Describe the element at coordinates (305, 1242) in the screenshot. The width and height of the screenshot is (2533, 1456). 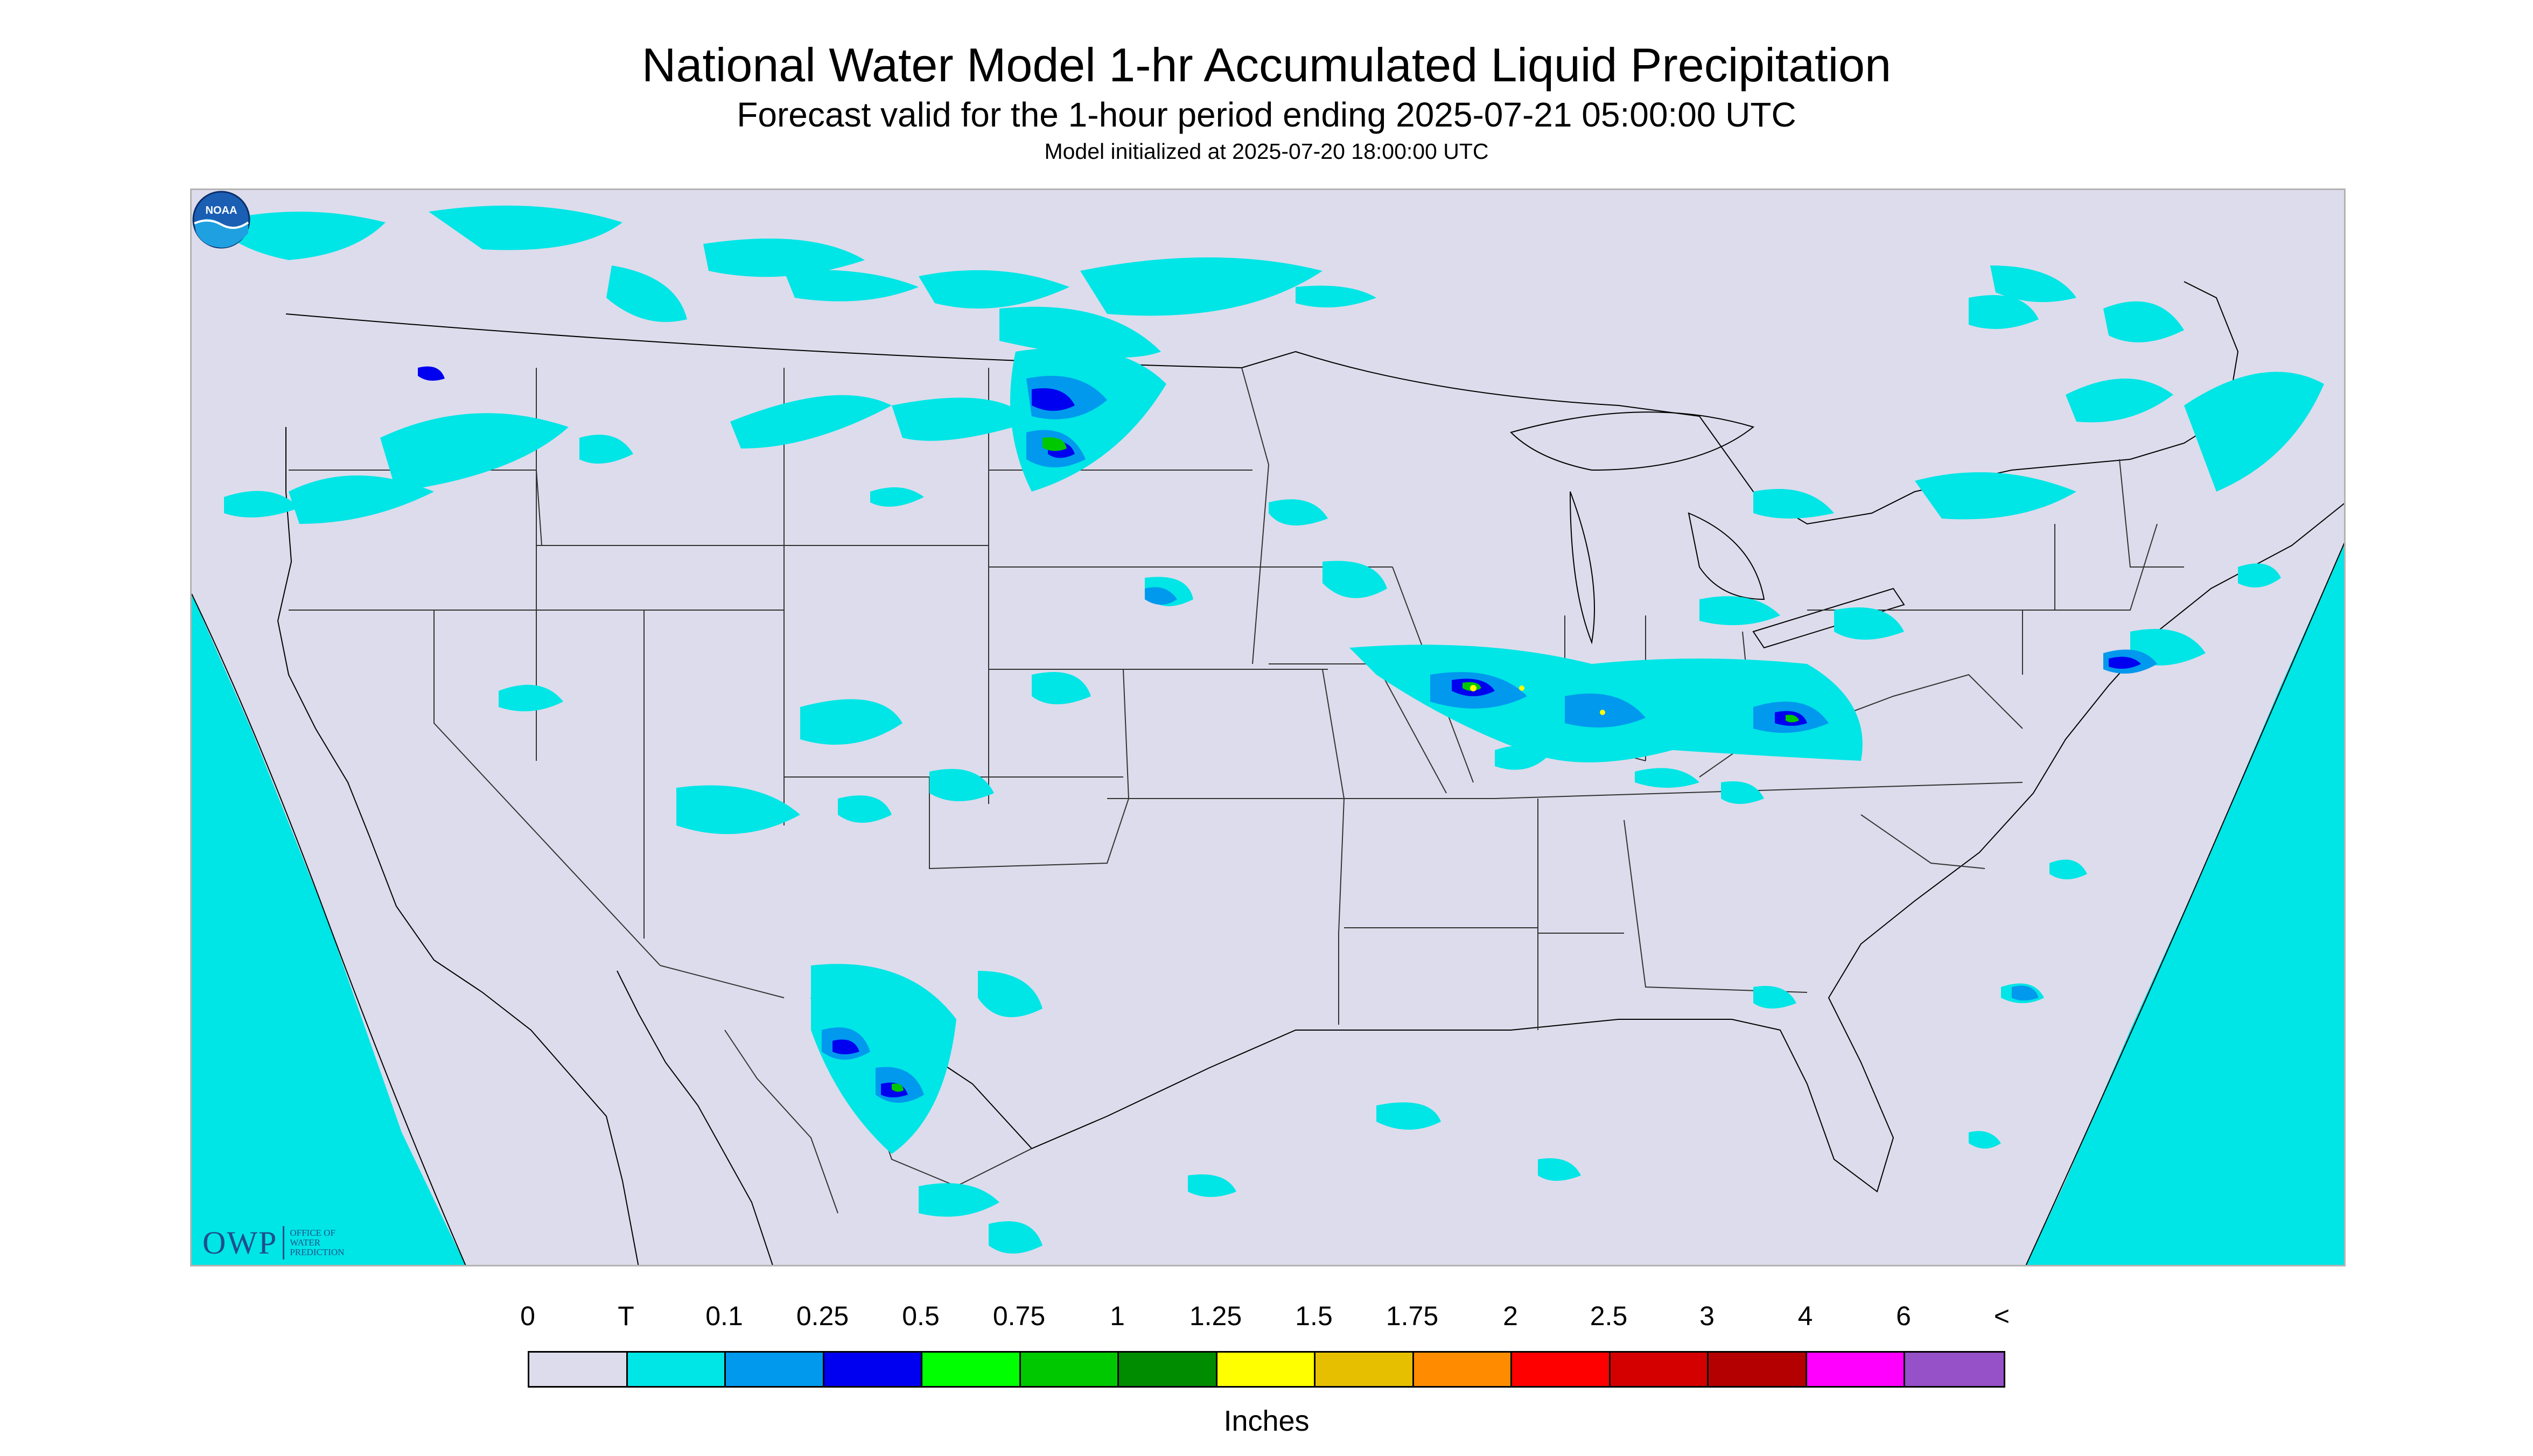
I see `owp-logo-line2: WATER` at that location.